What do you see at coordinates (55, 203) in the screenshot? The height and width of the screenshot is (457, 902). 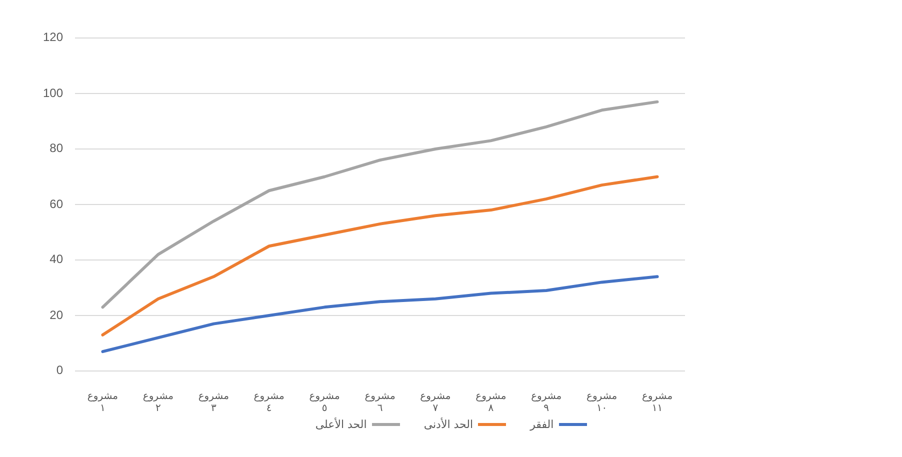 I see `y-tick-label: 60` at bounding box center [55, 203].